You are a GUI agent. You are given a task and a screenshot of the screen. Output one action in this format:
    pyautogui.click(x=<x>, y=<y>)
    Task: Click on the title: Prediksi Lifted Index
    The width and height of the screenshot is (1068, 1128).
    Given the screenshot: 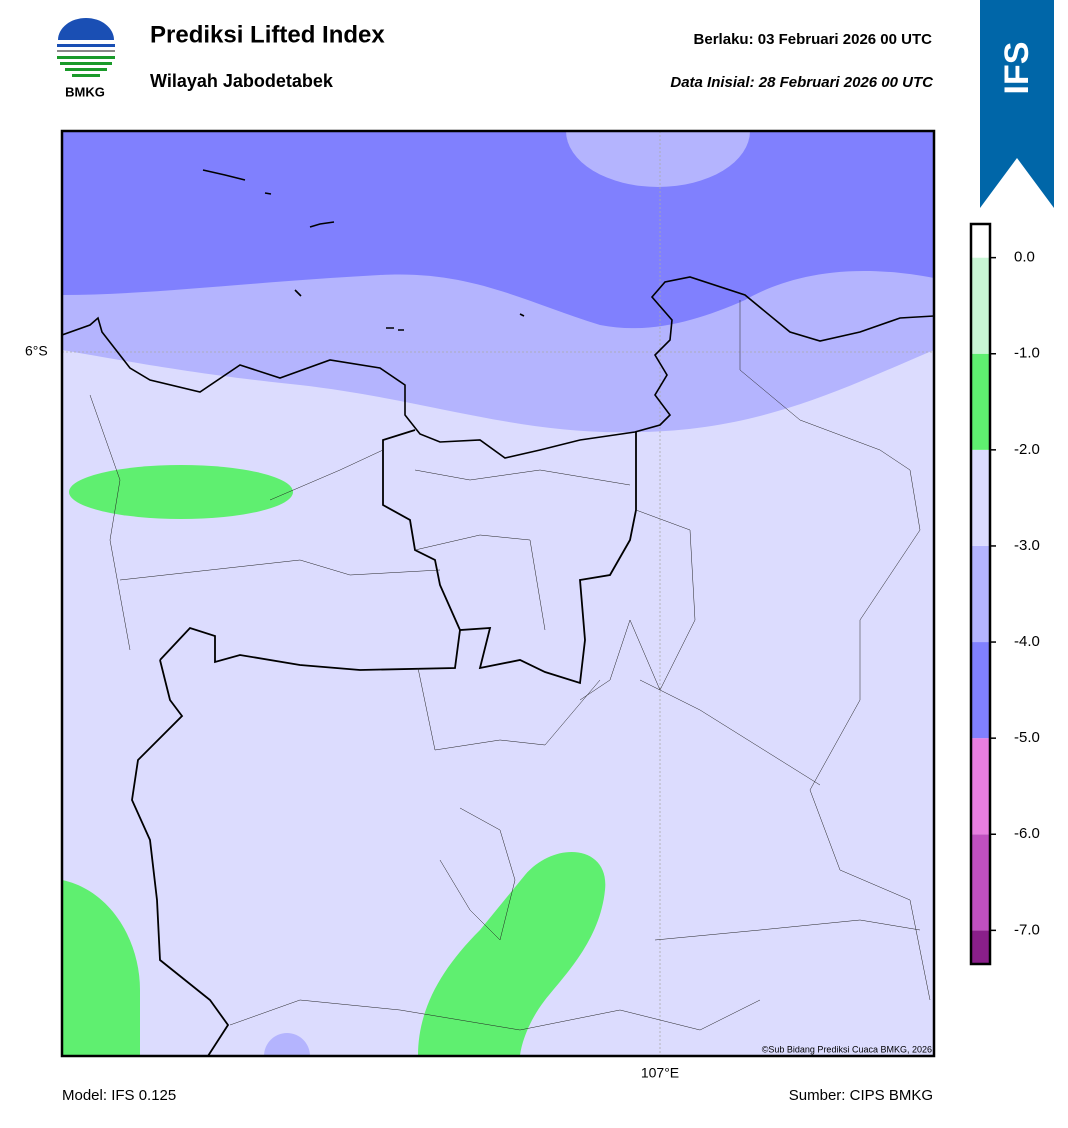 What is the action you would take?
    pyautogui.click(x=267, y=34)
    